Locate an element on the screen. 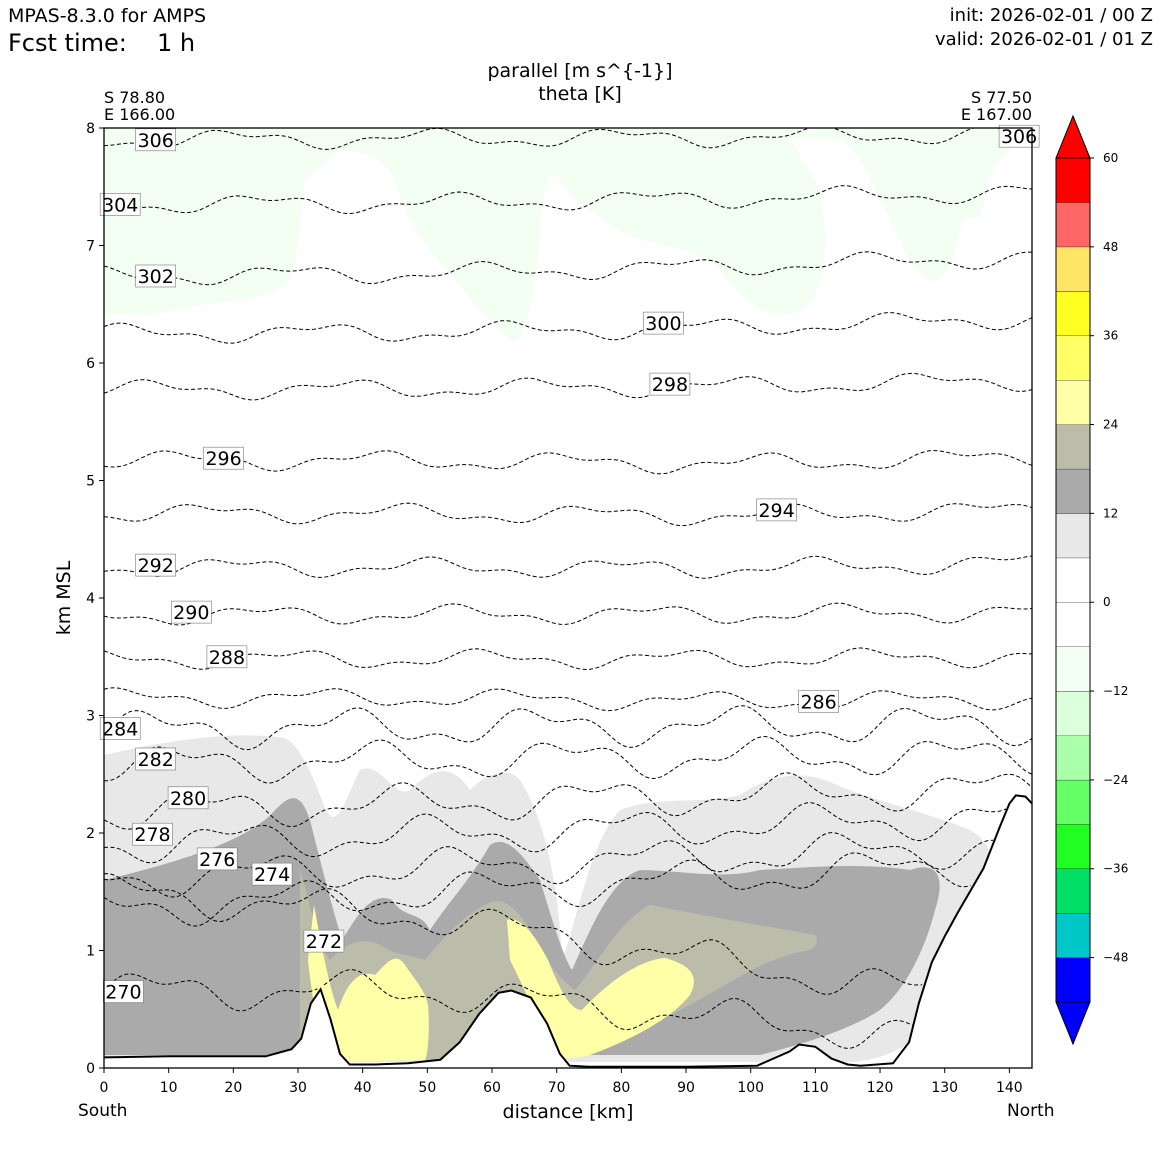 The image size is (1160, 1160). theta-label-text: 274 is located at coordinates (272, 875).